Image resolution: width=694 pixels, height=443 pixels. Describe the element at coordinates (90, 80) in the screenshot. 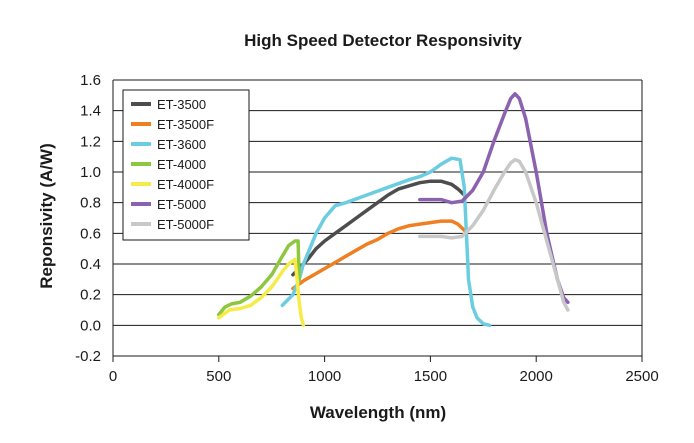

I see `y-tick-label: 1.6` at that location.